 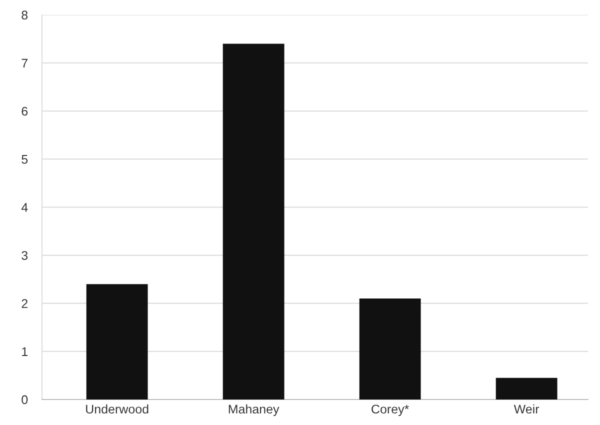 I want to click on y-tick-label: 4, so click(x=24, y=207).